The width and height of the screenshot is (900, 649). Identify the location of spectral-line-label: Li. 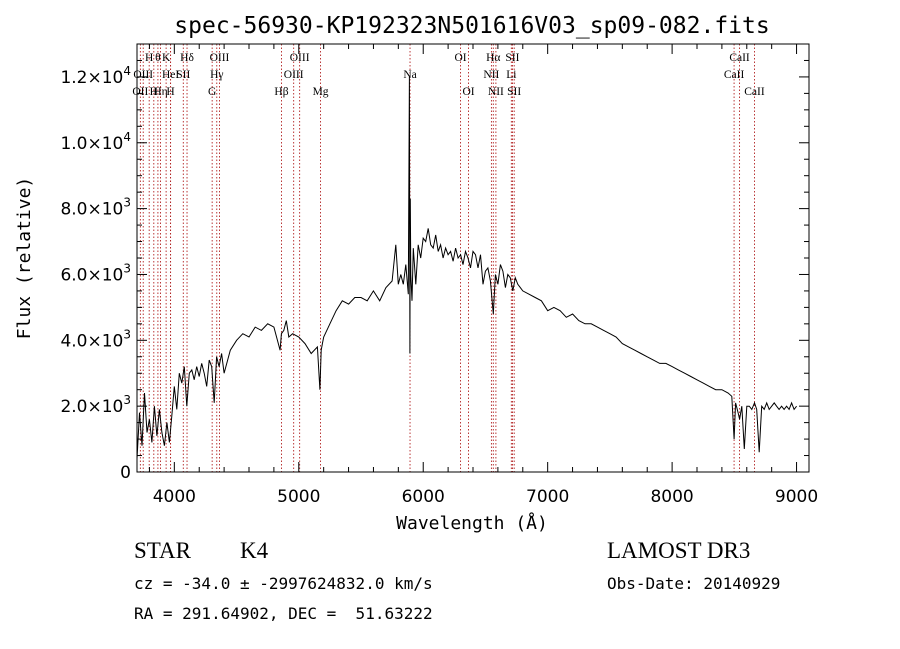
(511, 75).